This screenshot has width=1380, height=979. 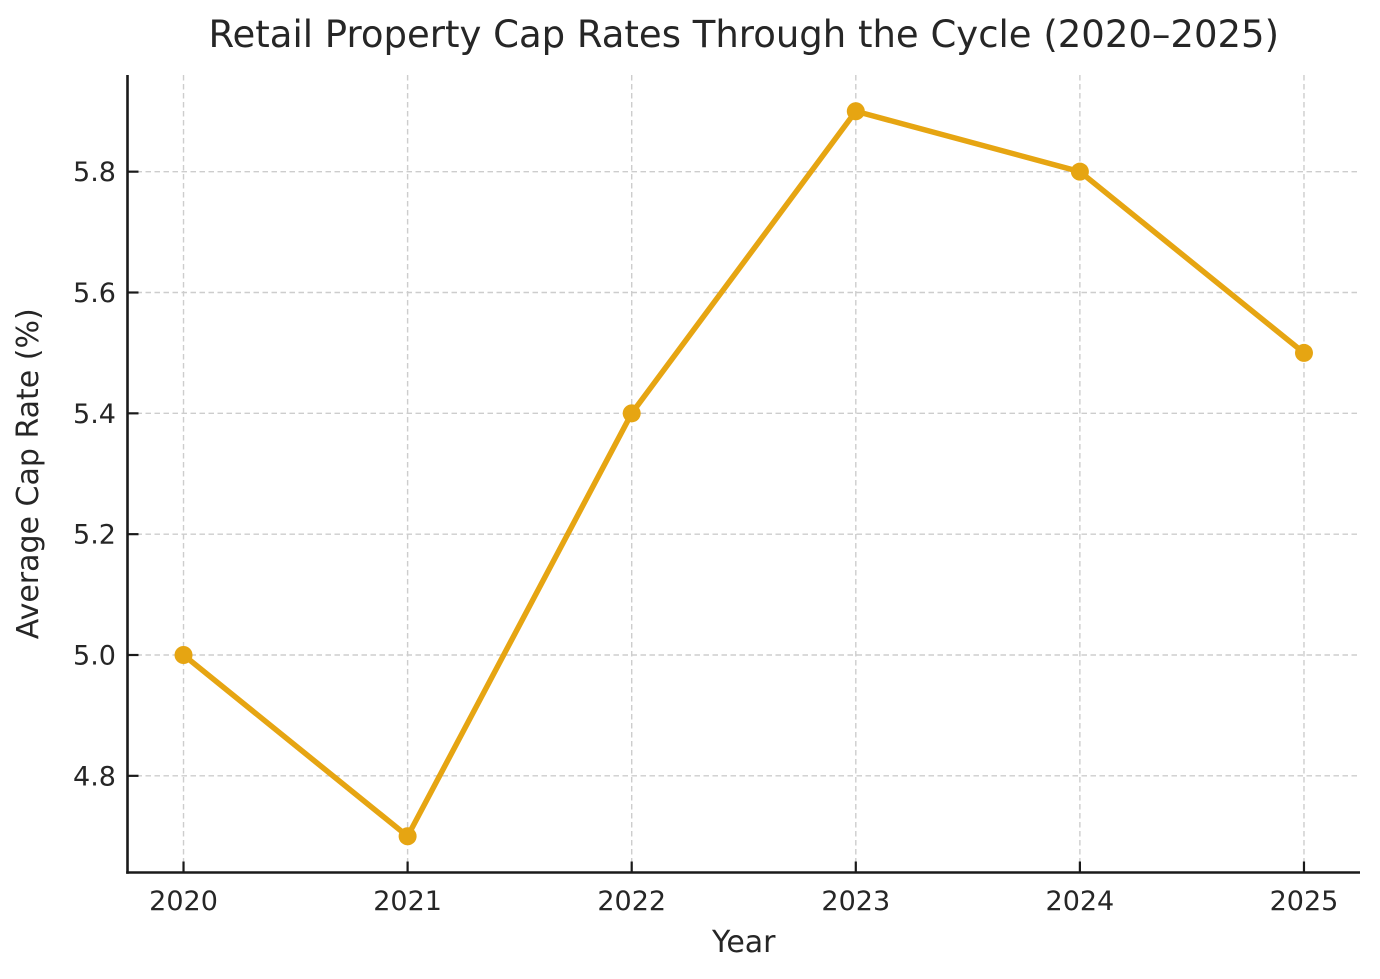 What do you see at coordinates (94, 776) in the screenshot?
I see `y-tick-label: 4.8` at bounding box center [94, 776].